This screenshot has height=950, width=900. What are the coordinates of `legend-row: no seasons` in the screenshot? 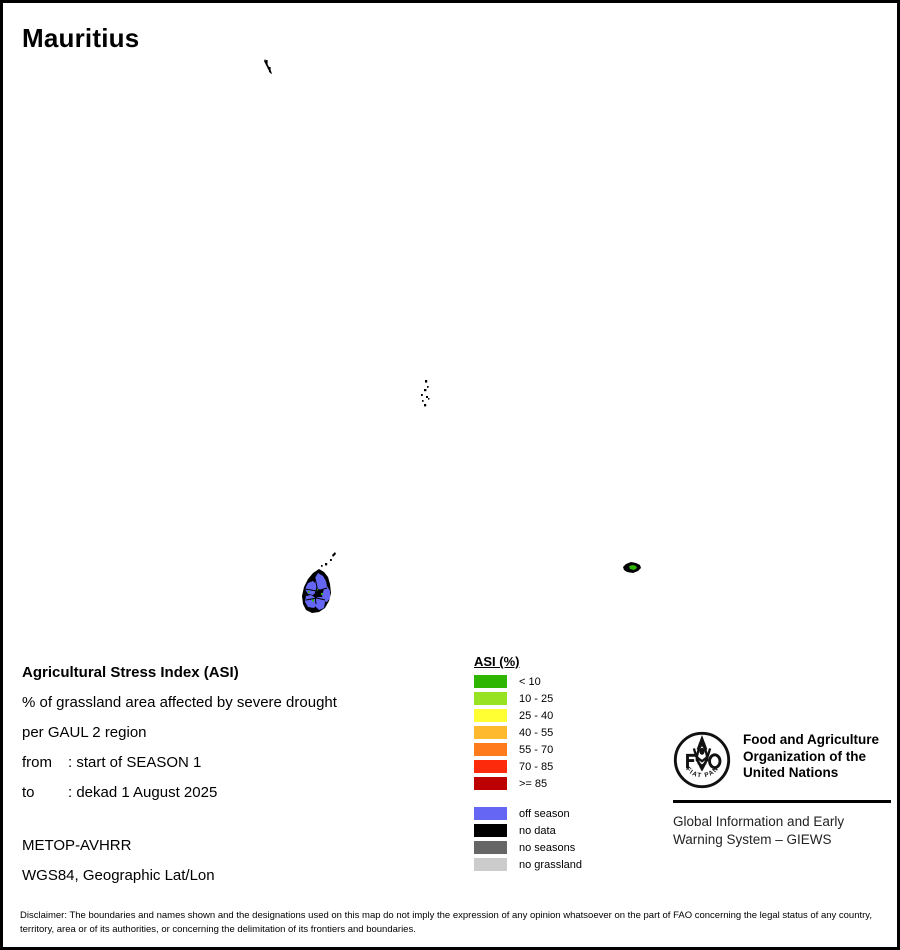 It's located at (559, 847).